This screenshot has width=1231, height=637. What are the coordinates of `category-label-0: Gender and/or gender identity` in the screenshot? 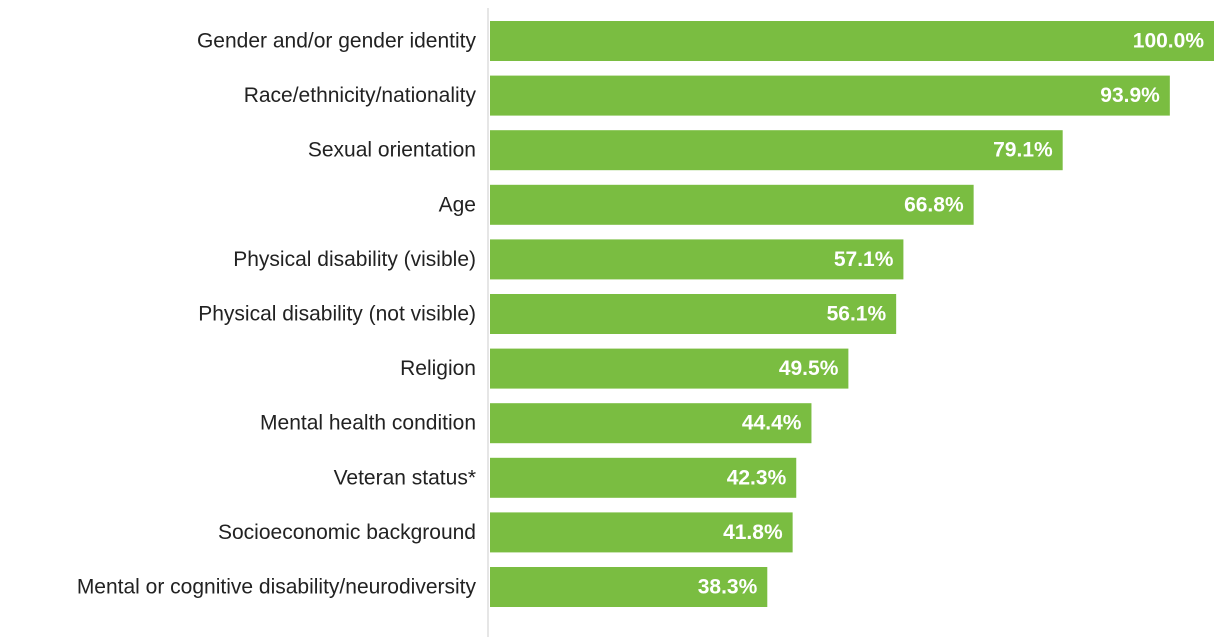 It's located at (337, 41).